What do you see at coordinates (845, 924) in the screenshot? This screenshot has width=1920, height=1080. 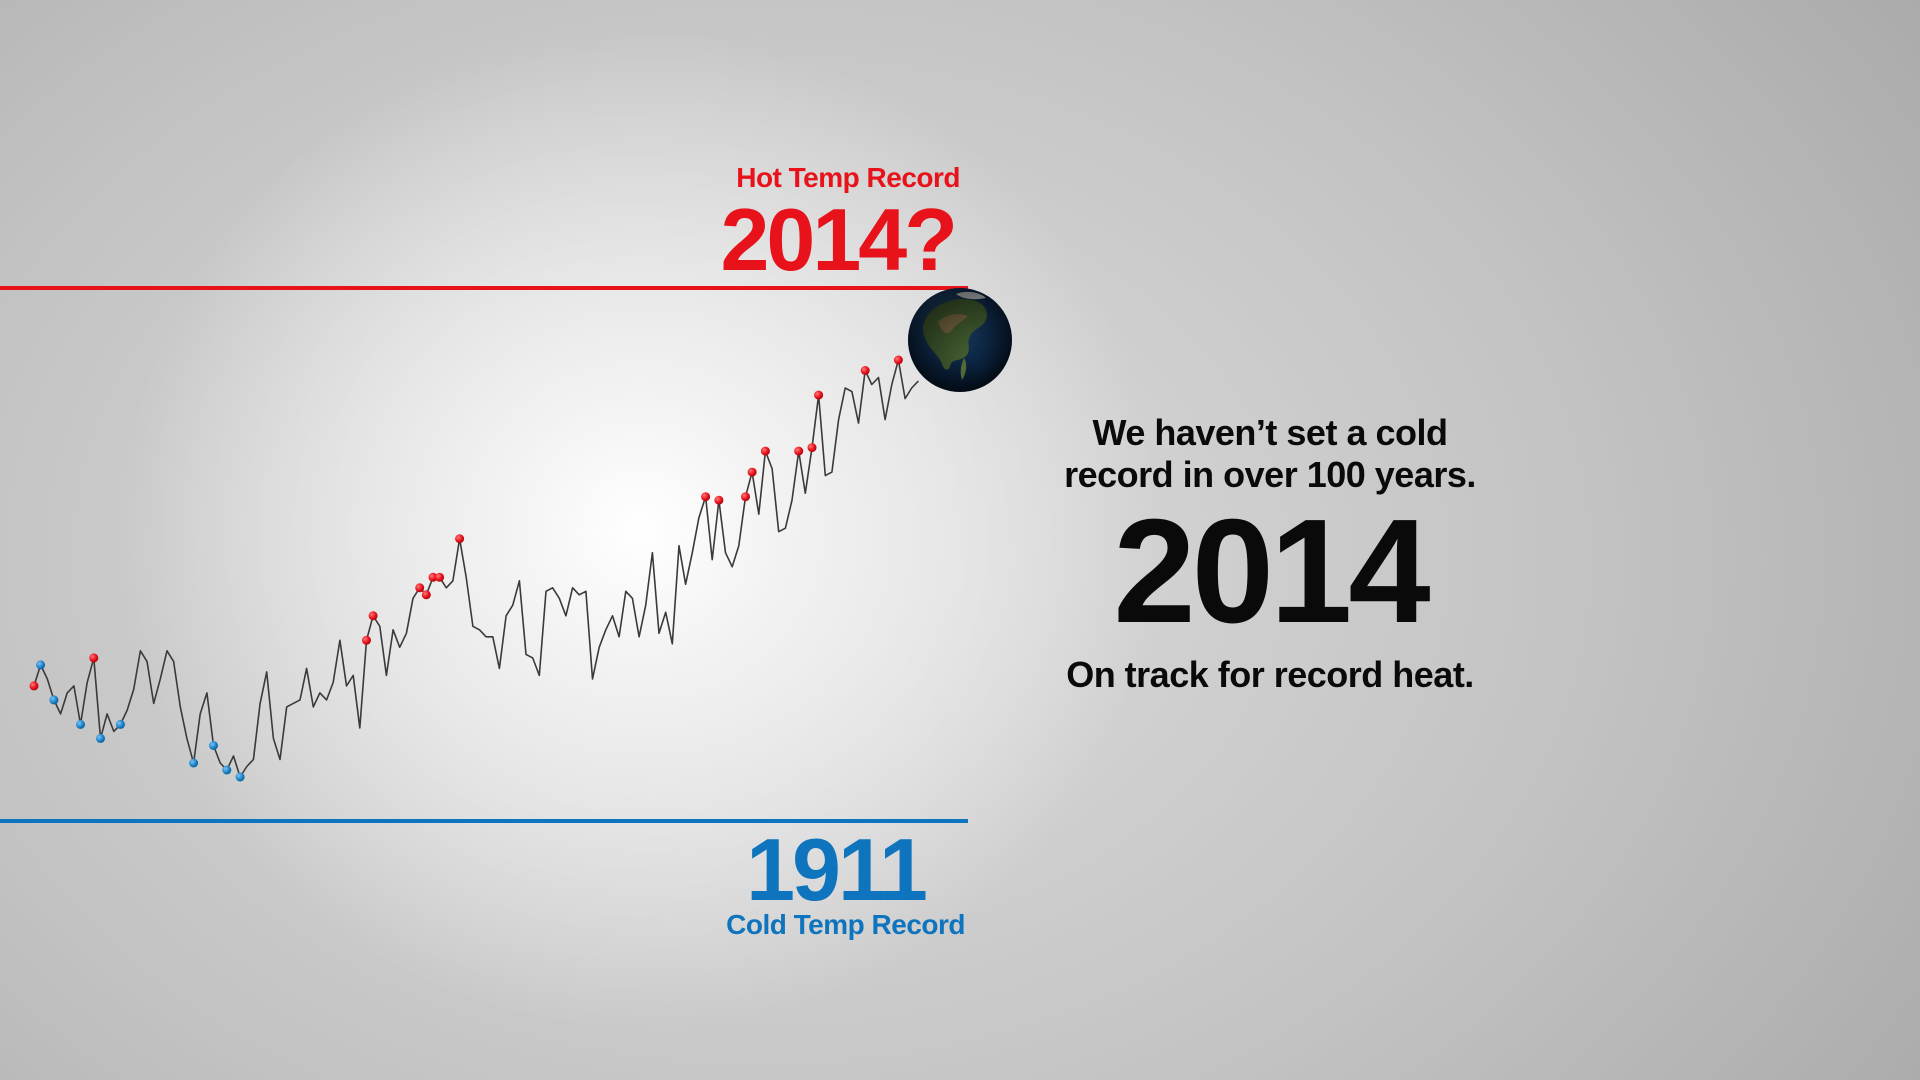 I see `cold-record-label: Cold Temp Record` at bounding box center [845, 924].